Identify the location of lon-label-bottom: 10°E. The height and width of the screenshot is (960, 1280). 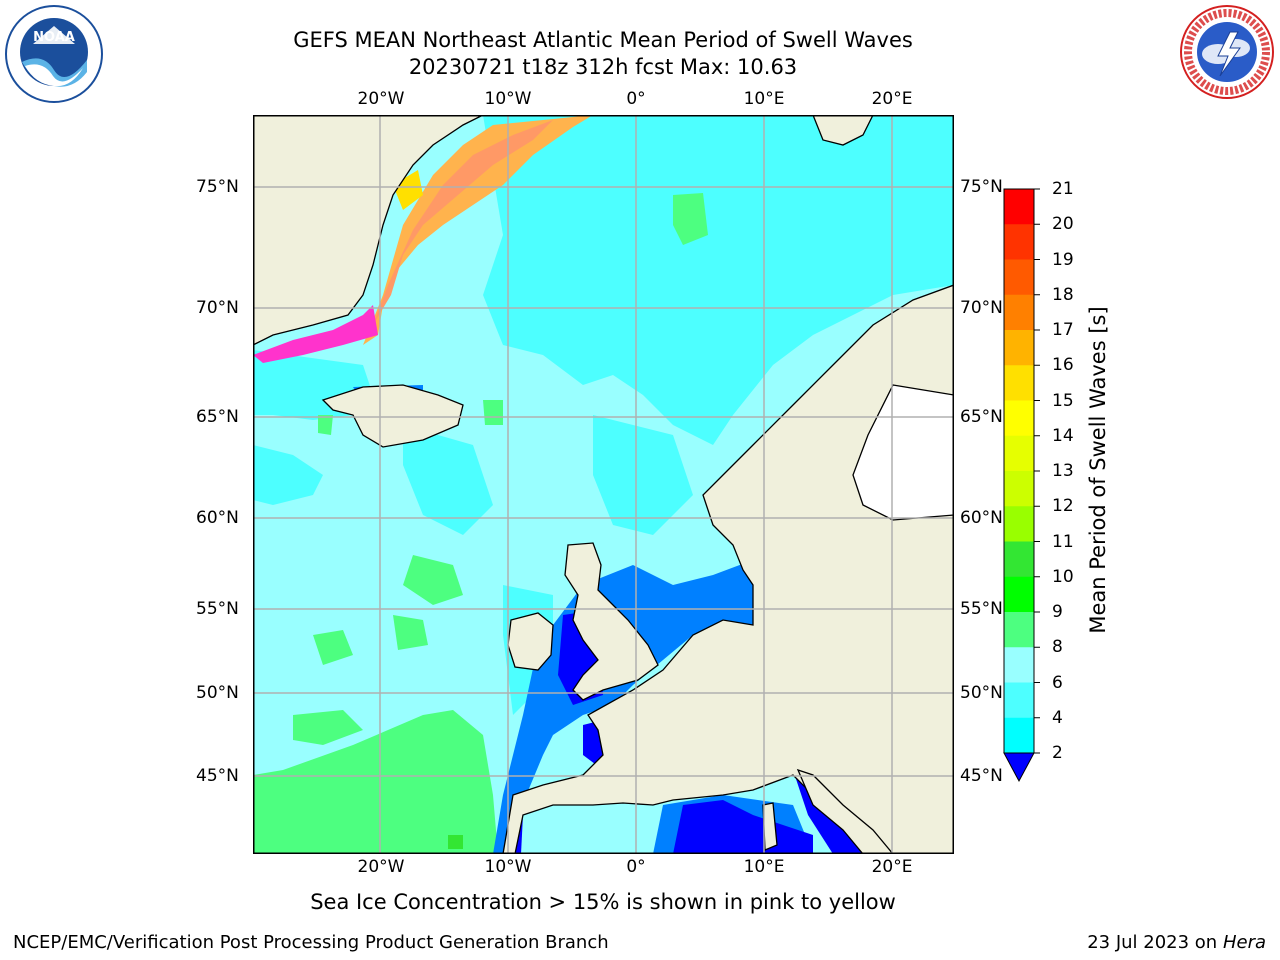
(764, 867).